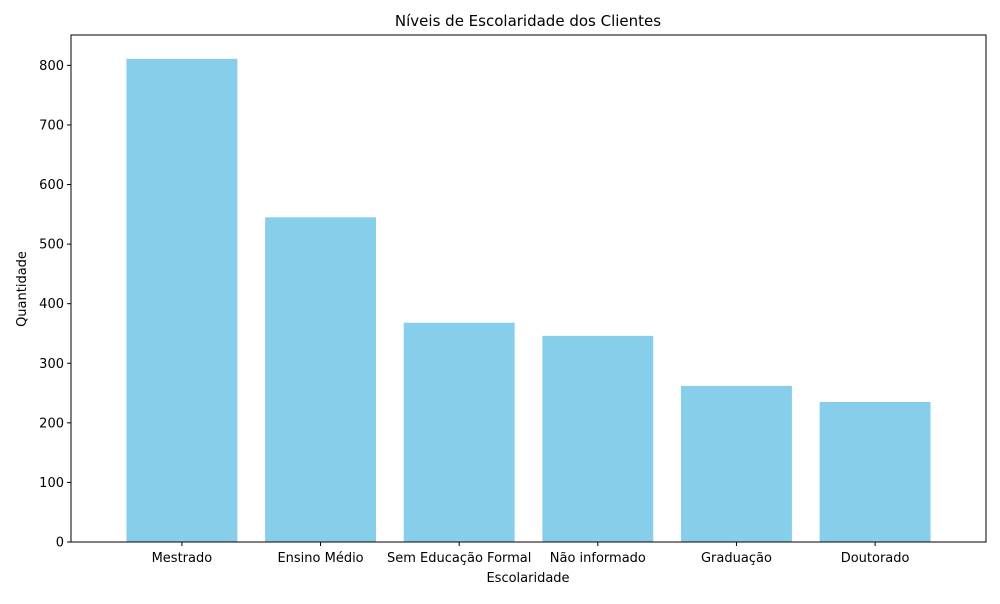 The image size is (1000, 604). Describe the element at coordinates (51, 304) in the screenshot. I see `y-tick-label: 400` at that location.